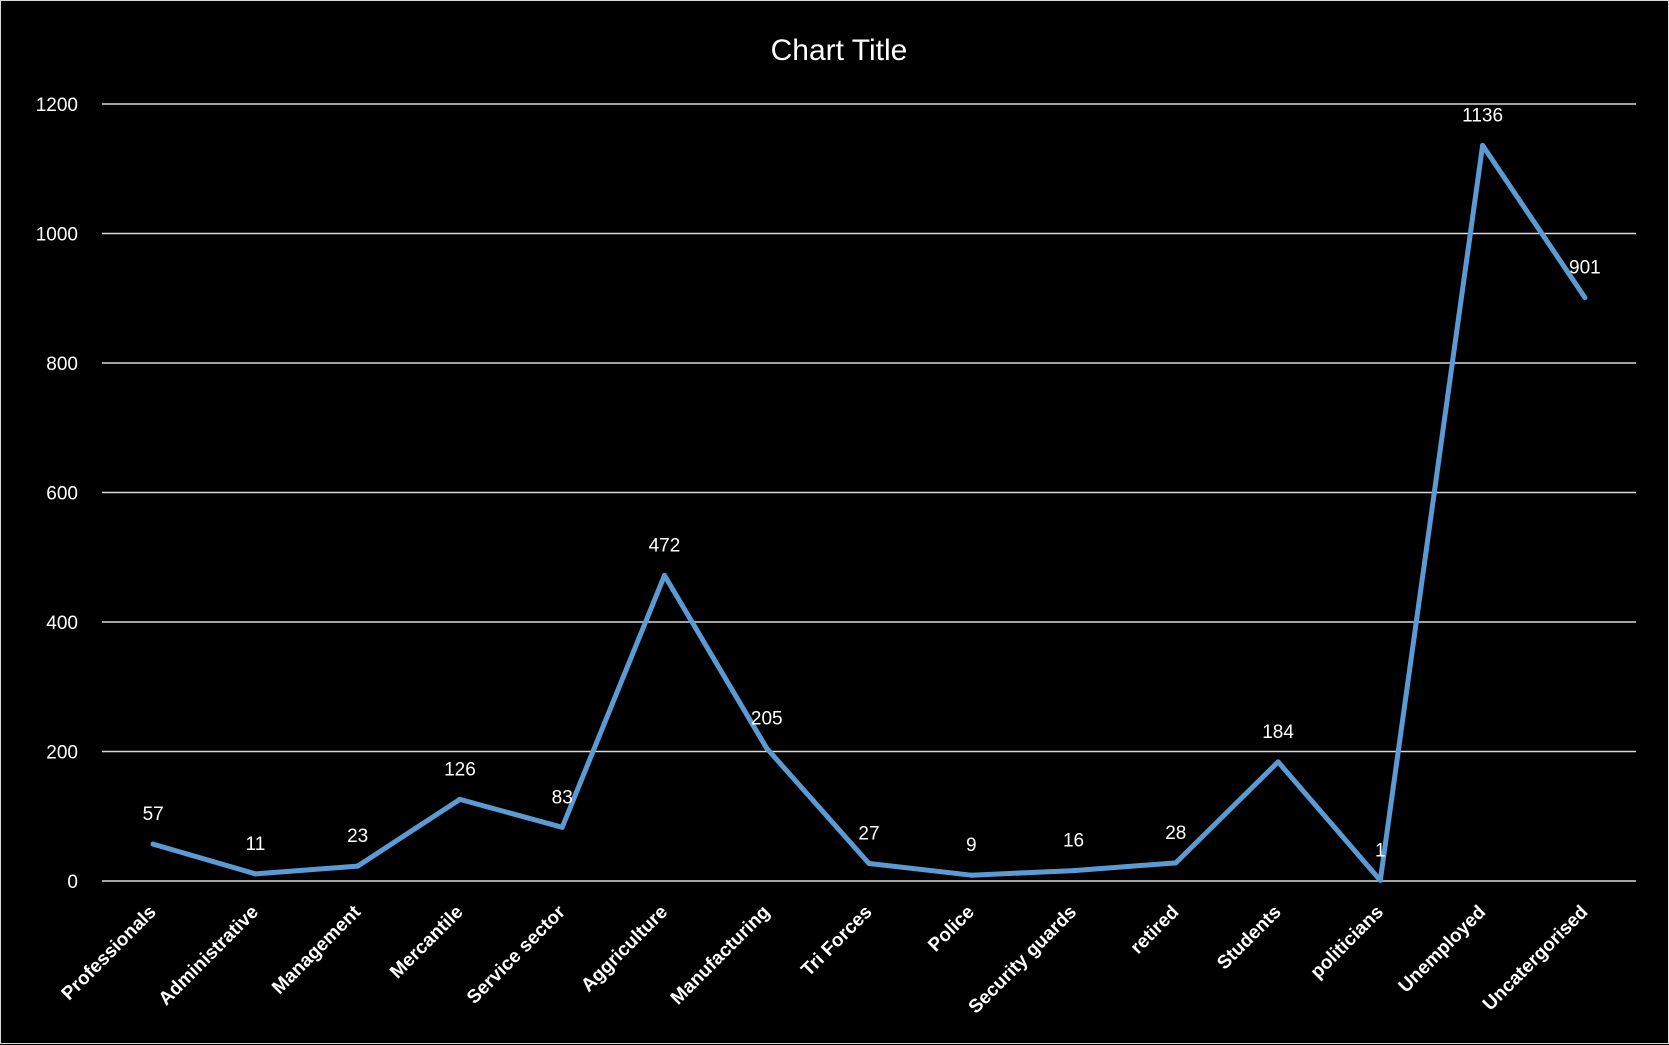  Describe the element at coordinates (62, 364) in the screenshot. I see `y-tick-label: 800` at that location.